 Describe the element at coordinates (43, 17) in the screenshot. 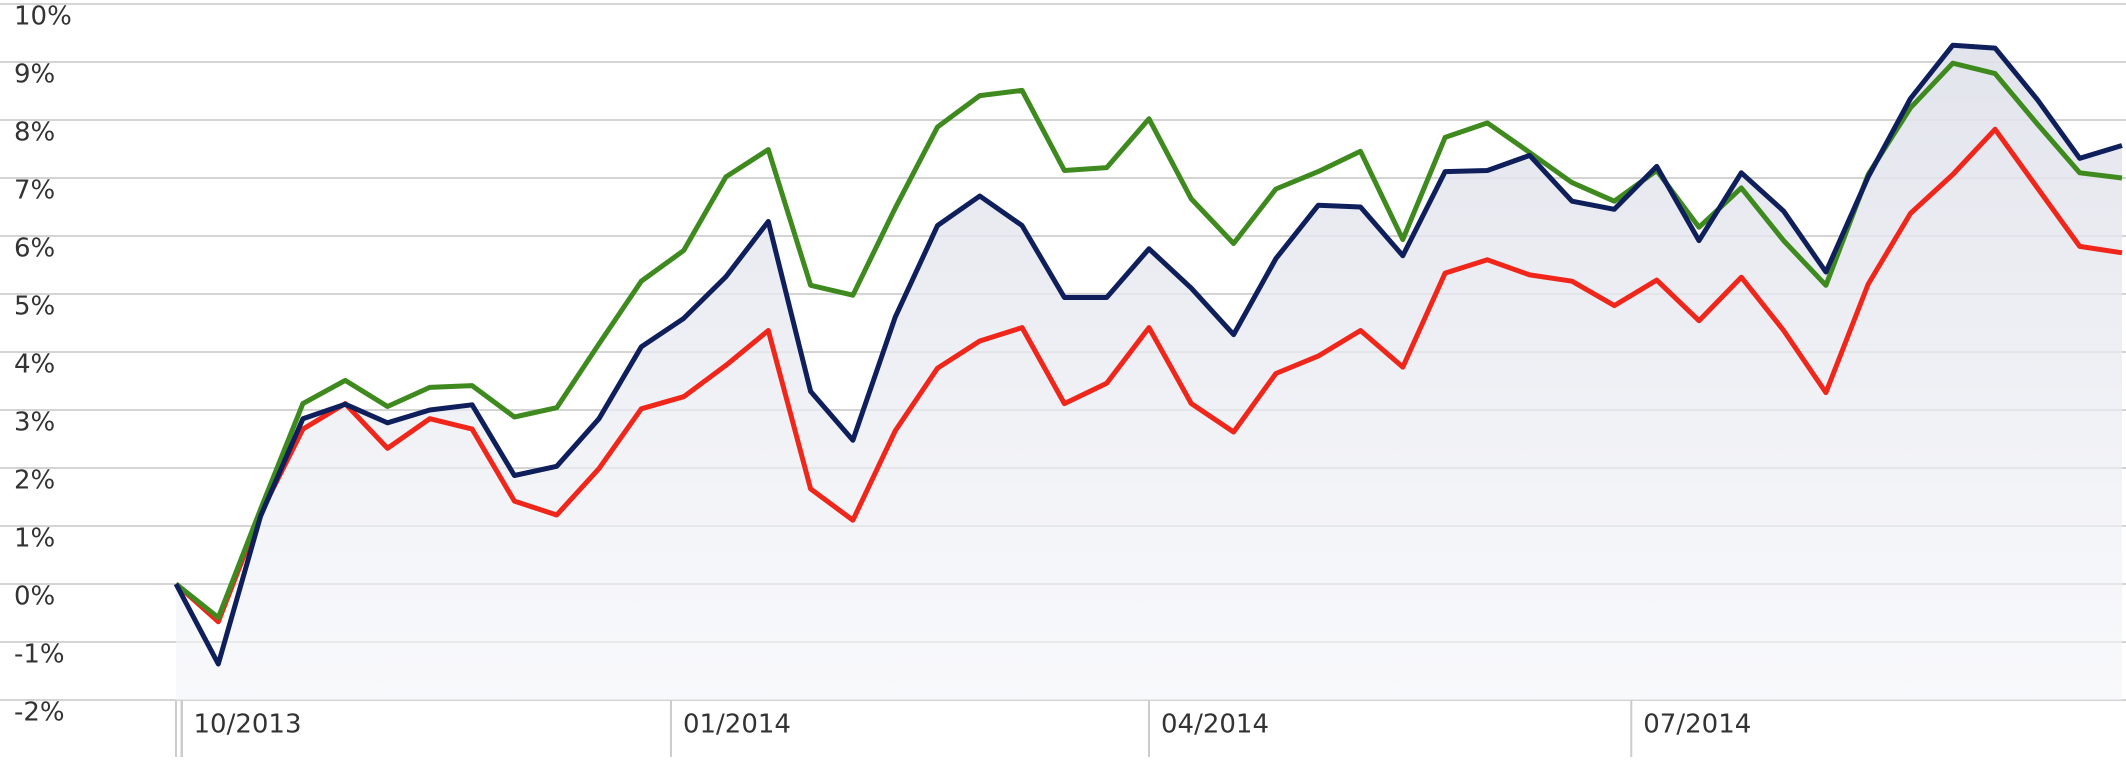

I see `y-tick-label: 10%` at that location.